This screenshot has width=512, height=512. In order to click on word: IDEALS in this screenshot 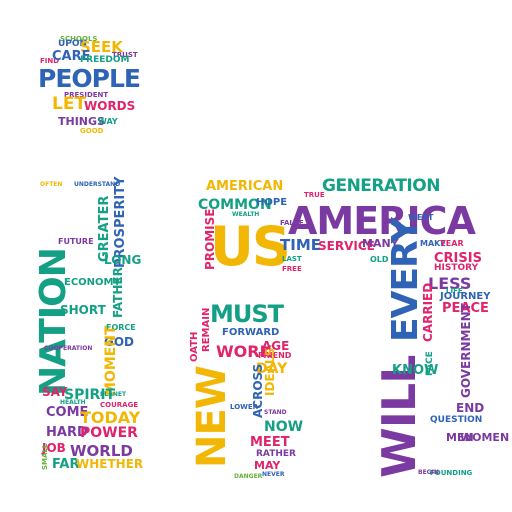, I will do `click(270, 371)`.